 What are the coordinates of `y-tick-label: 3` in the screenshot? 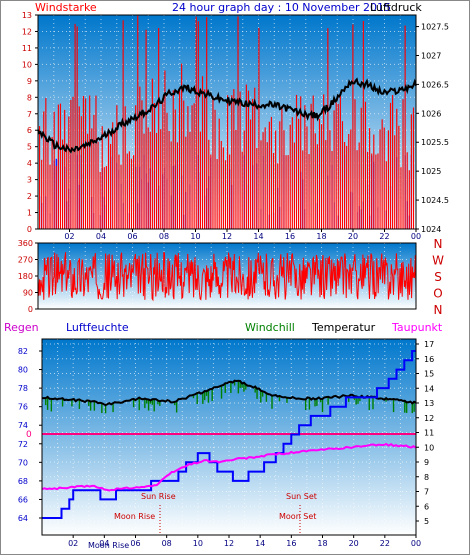 It's located at (29, 180).